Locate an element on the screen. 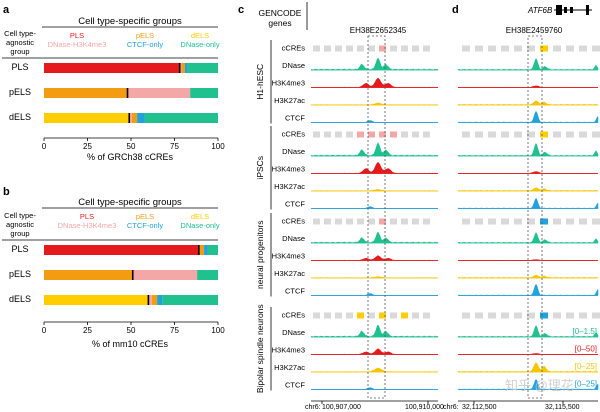 Image resolution: width=600 pixels, height=412 pixels. panel-d-letter: d is located at coordinates (455, 10).